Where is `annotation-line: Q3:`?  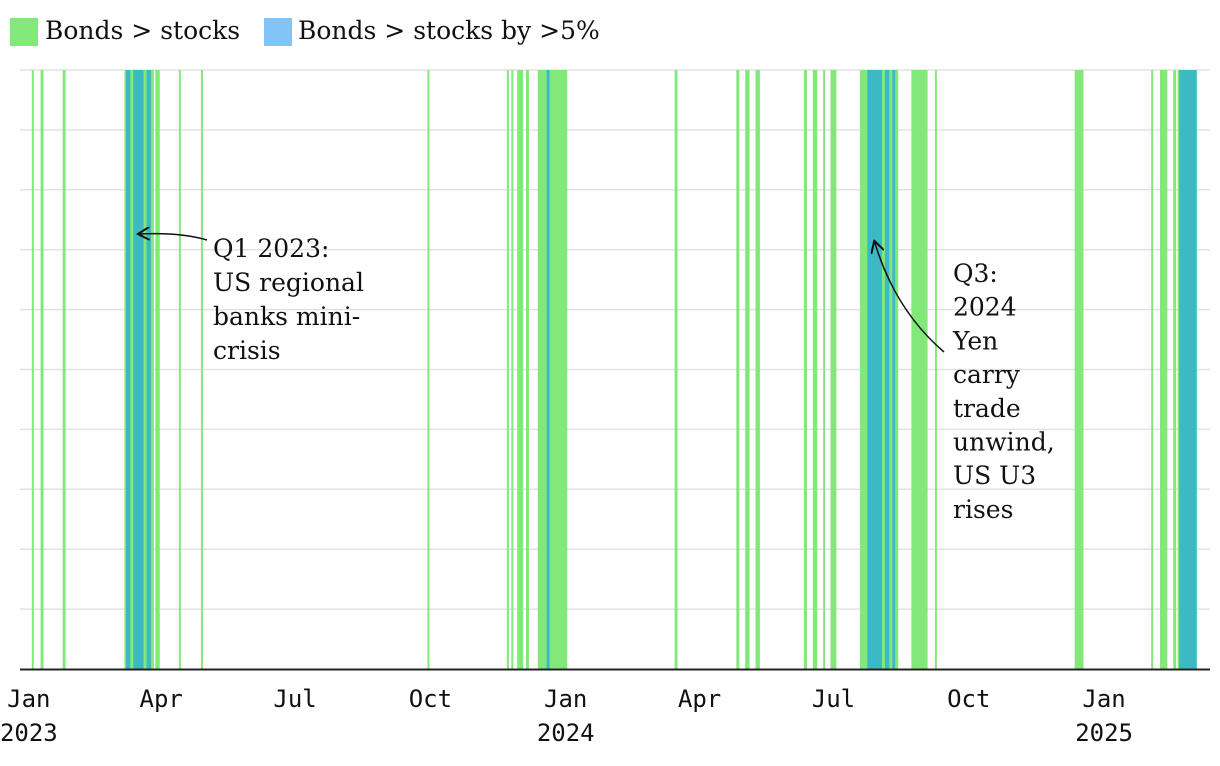
annotation-line: Q3: is located at coordinates (975, 273).